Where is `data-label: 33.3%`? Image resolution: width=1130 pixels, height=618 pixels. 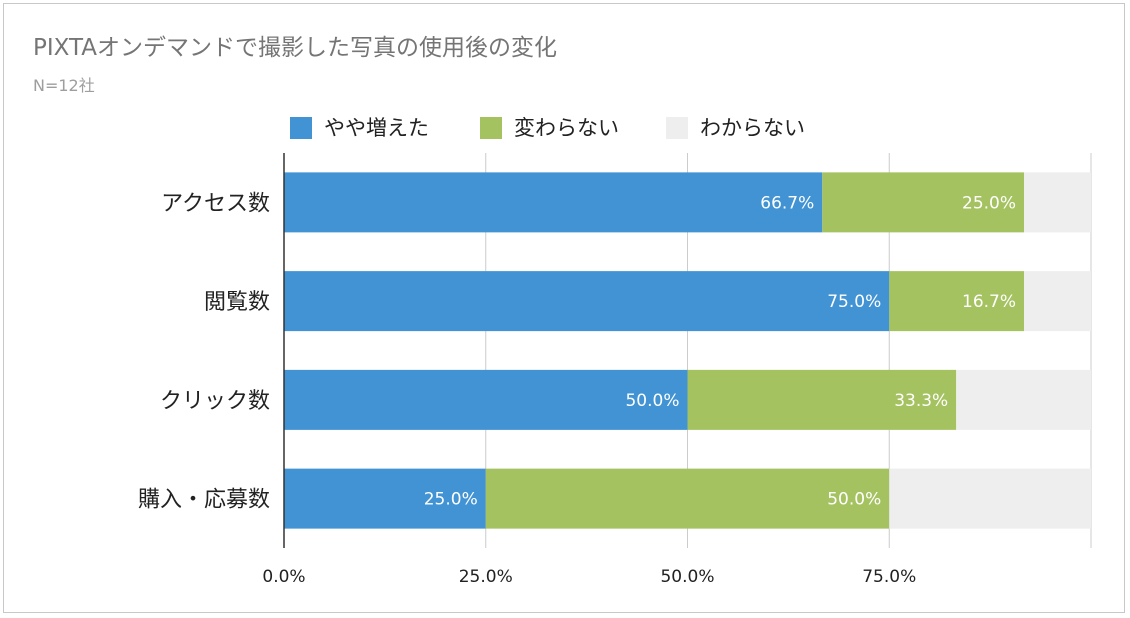 data-label: 33.3% is located at coordinates (921, 401).